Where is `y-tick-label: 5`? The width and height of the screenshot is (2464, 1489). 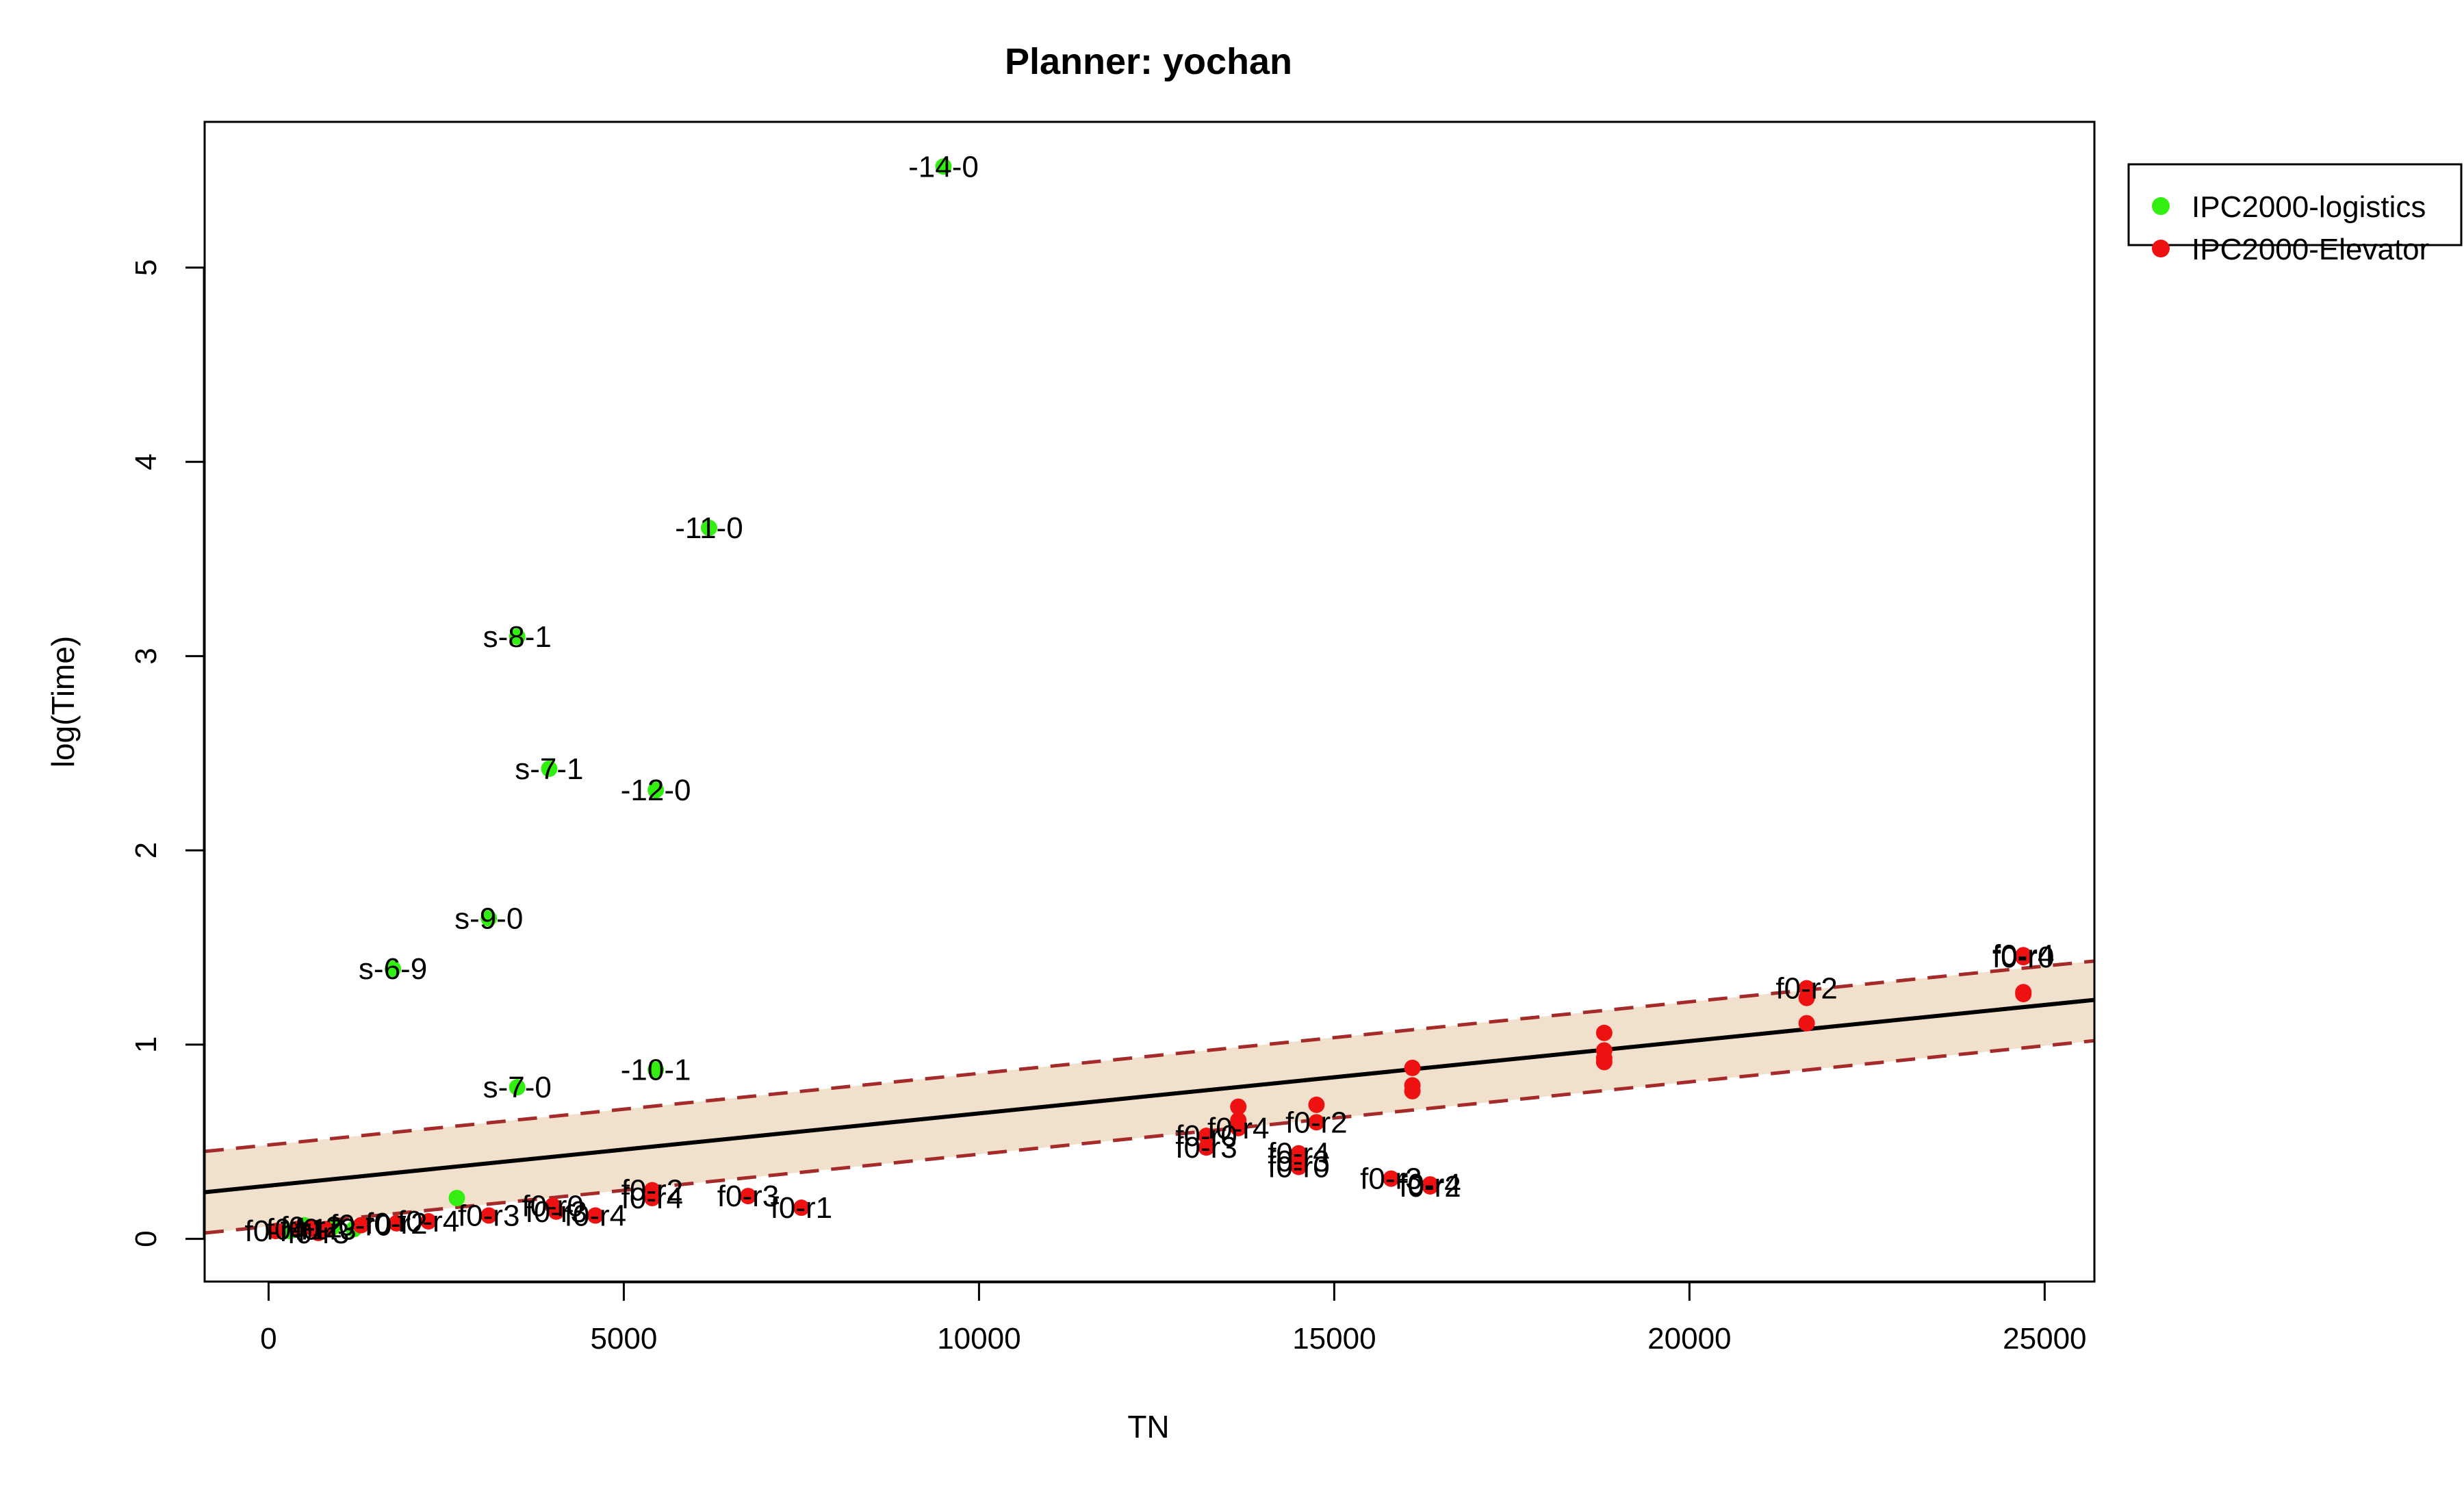 y-tick-label: 5 is located at coordinates (146, 267).